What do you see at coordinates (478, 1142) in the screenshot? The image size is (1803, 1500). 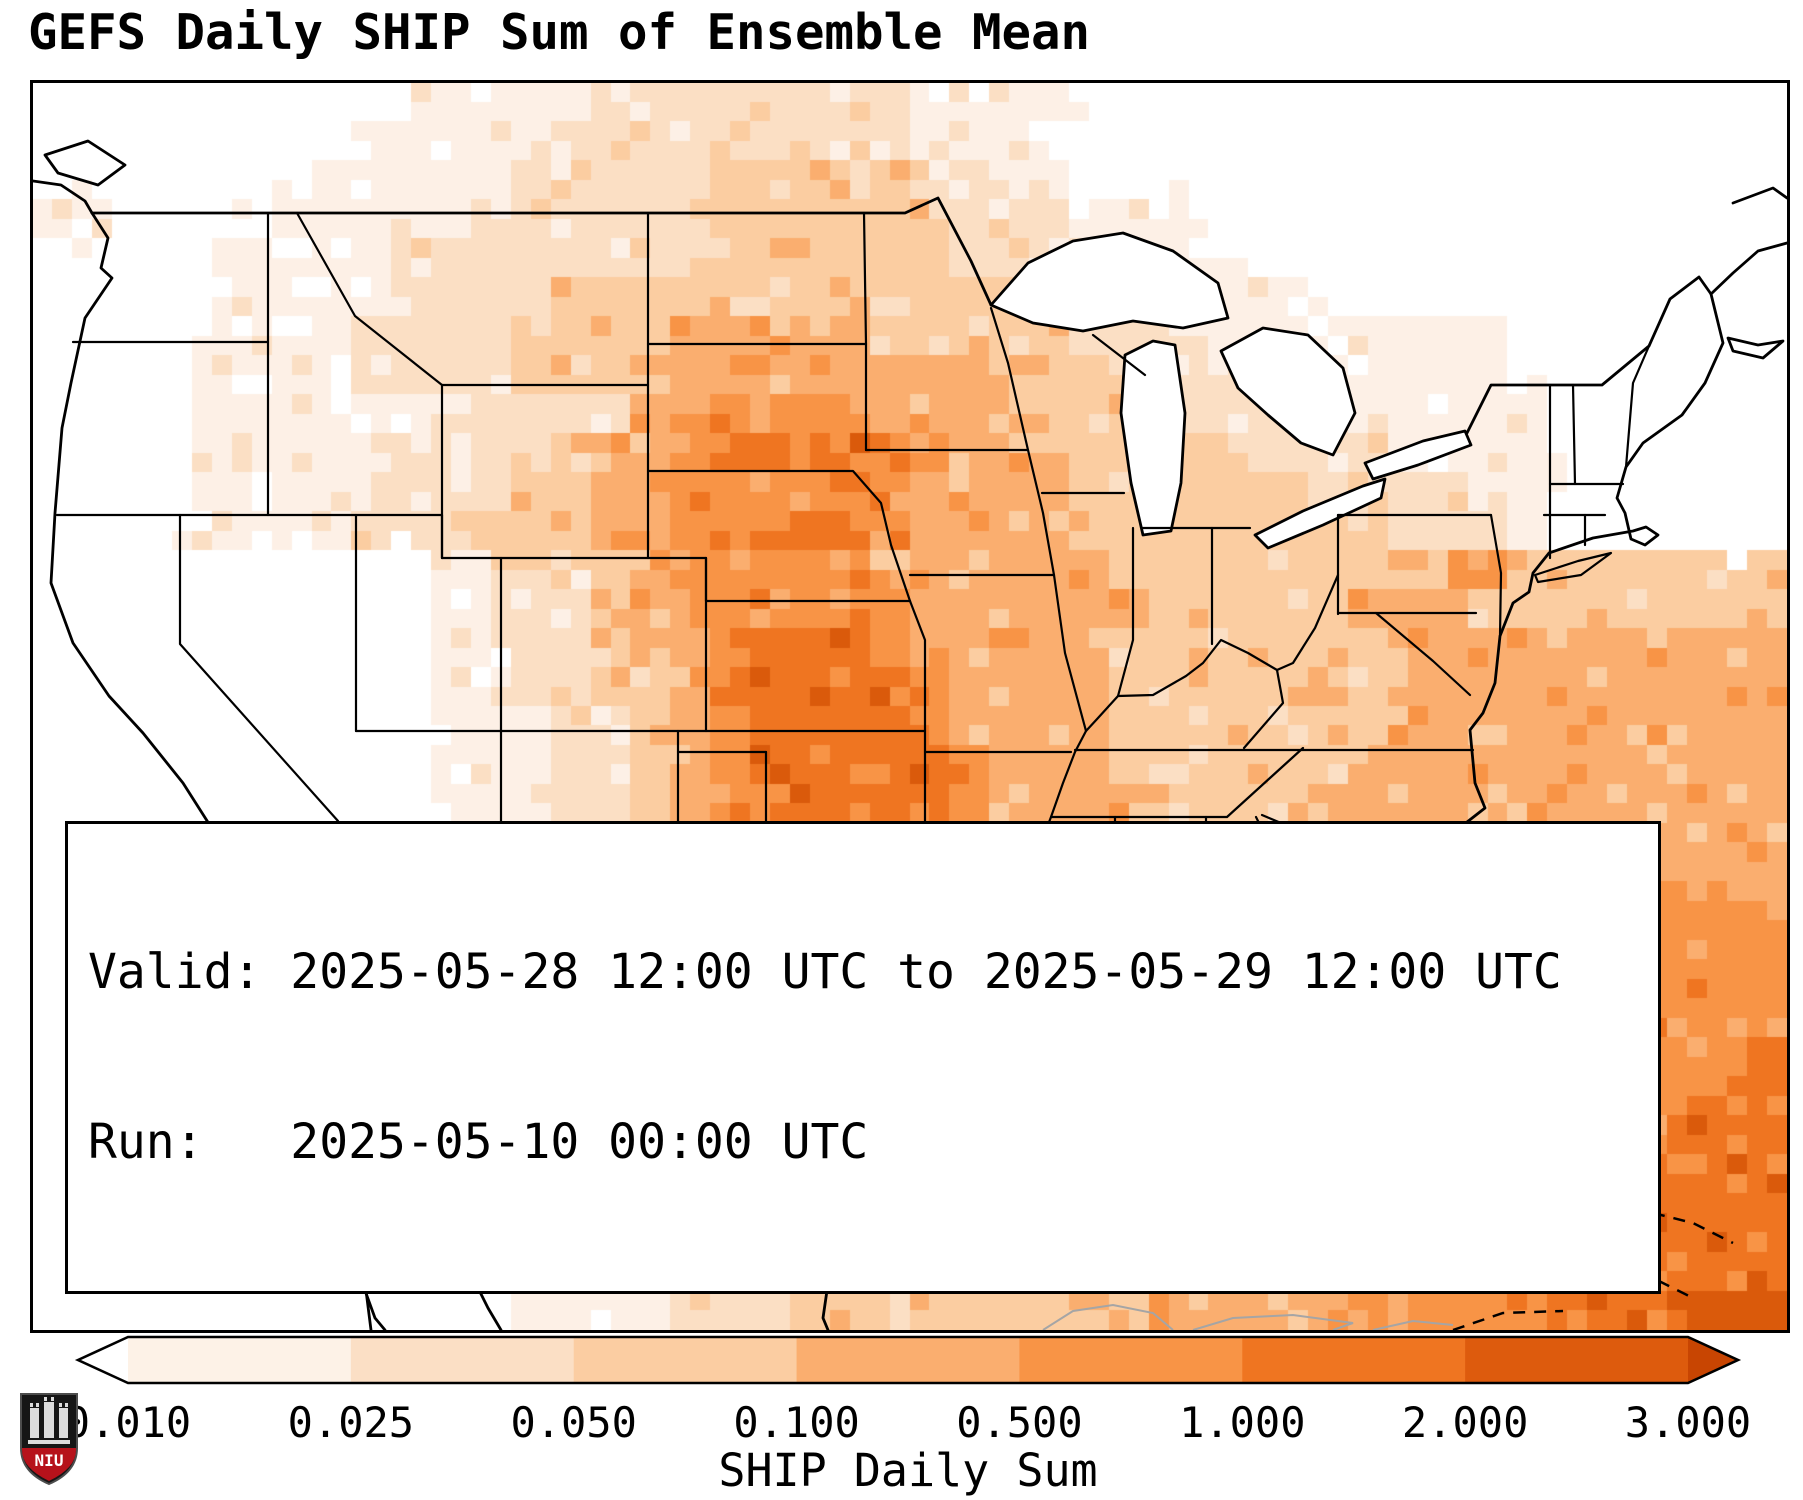 I see `run-time-line: Run: 2025-05-10 00:00 UTC` at bounding box center [478, 1142].